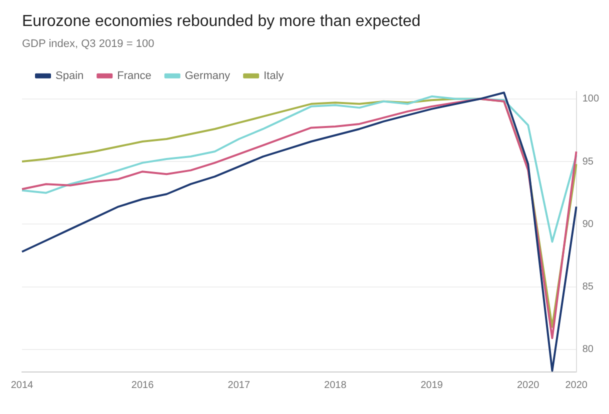  I want to click on legend-label: Italy, so click(274, 76).